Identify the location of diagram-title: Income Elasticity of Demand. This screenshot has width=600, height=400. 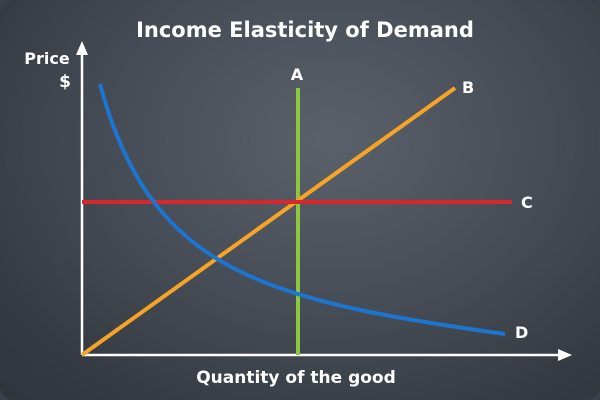
(305, 30).